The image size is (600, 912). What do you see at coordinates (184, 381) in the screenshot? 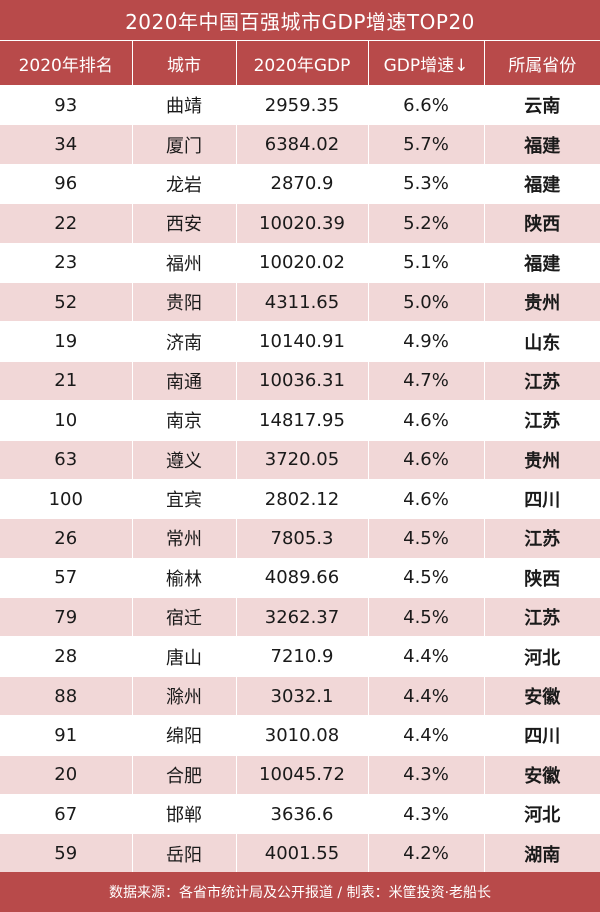
I see `cell-city: 南通` at bounding box center [184, 381].